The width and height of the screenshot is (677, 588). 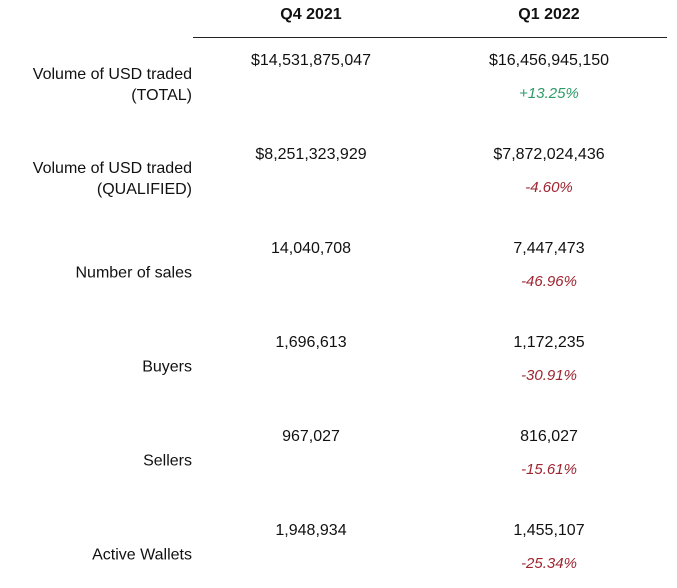 What do you see at coordinates (311, 14) in the screenshot?
I see `column-header-q4-2021: Q4 2021` at bounding box center [311, 14].